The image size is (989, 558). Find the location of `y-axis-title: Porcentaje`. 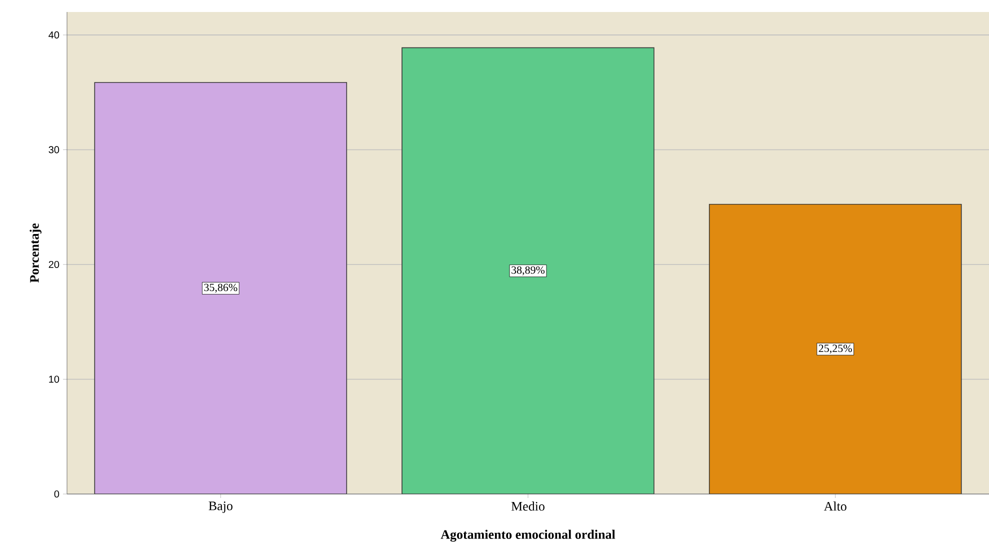

y-axis-title: Porcentaje is located at coordinates (36, 253).